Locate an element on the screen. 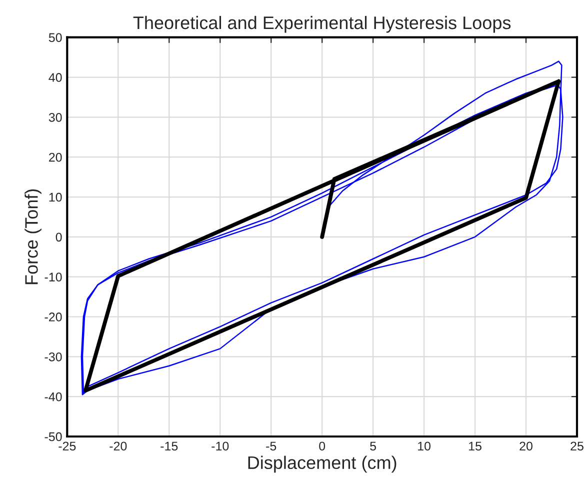  x-axis-title: Displacement (cm) is located at coordinates (322, 464).